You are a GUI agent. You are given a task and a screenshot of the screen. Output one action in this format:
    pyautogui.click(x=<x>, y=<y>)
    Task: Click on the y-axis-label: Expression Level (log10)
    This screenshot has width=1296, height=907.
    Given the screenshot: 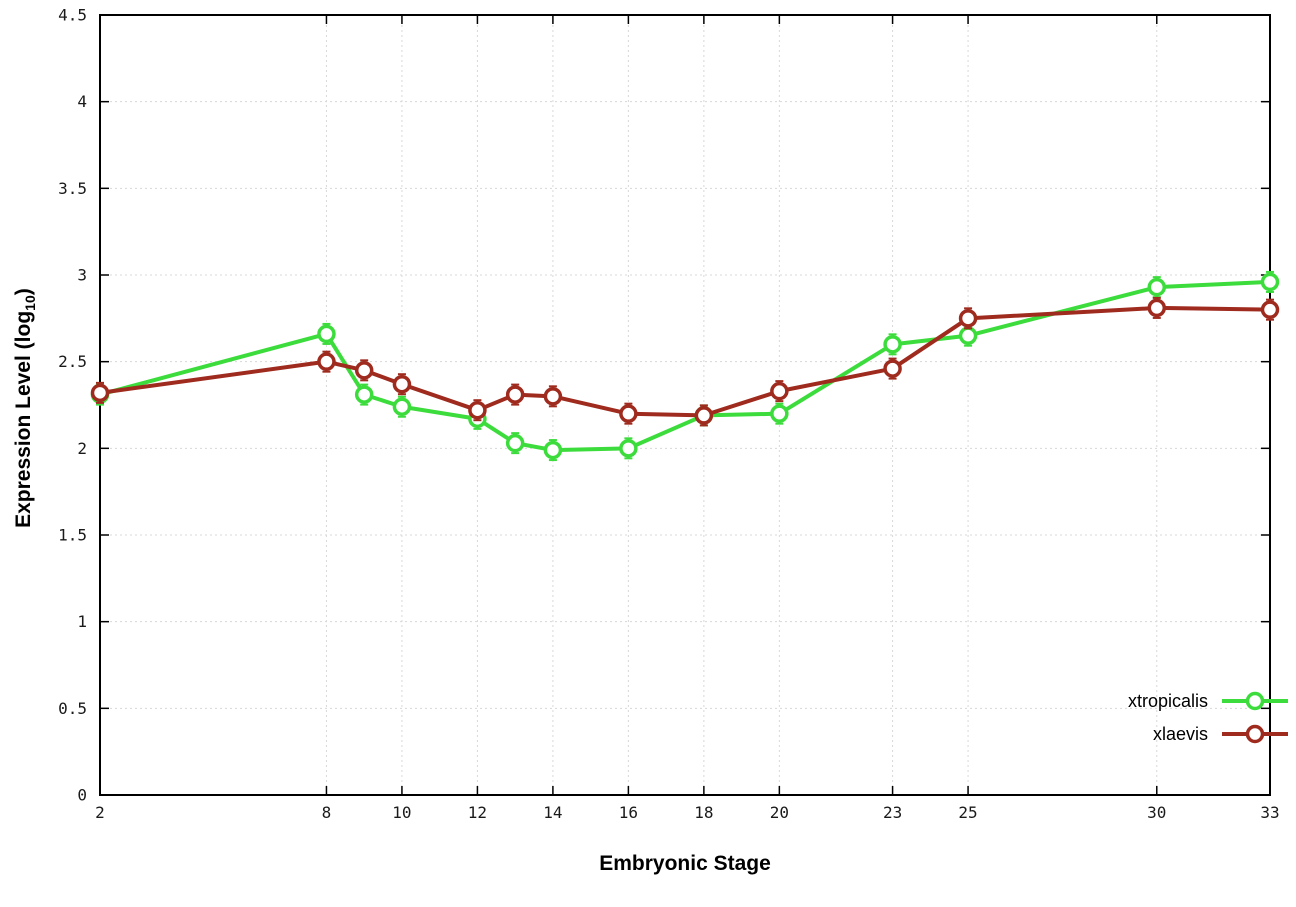 What is the action you would take?
    pyautogui.click(x=25, y=408)
    